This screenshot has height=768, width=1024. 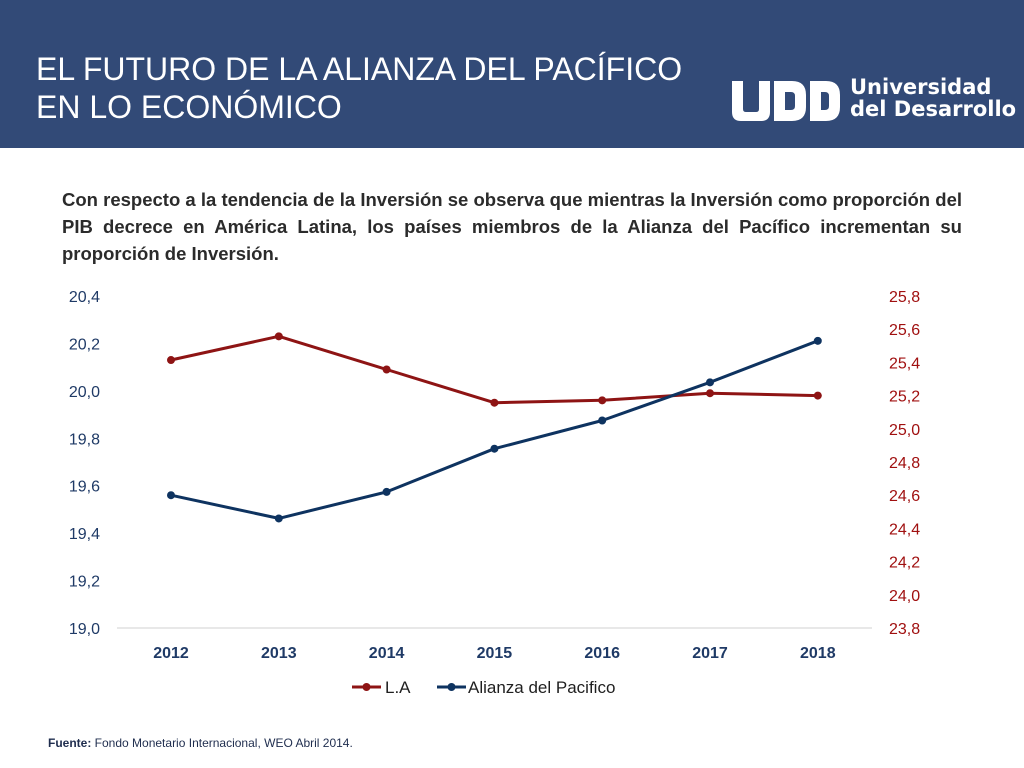 What do you see at coordinates (904, 430) in the screenshot?
I see `y-right-tick-label: 25,0` at bounding box center [904, 430].